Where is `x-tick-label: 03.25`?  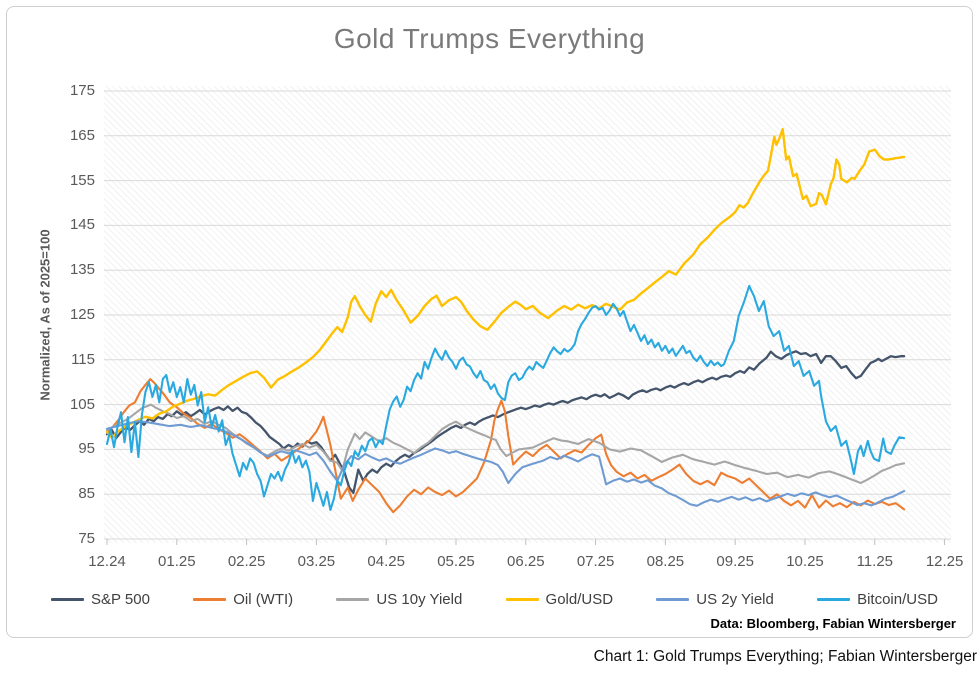 x-tick-label: 03.25 is located at coordinates (316, 561).